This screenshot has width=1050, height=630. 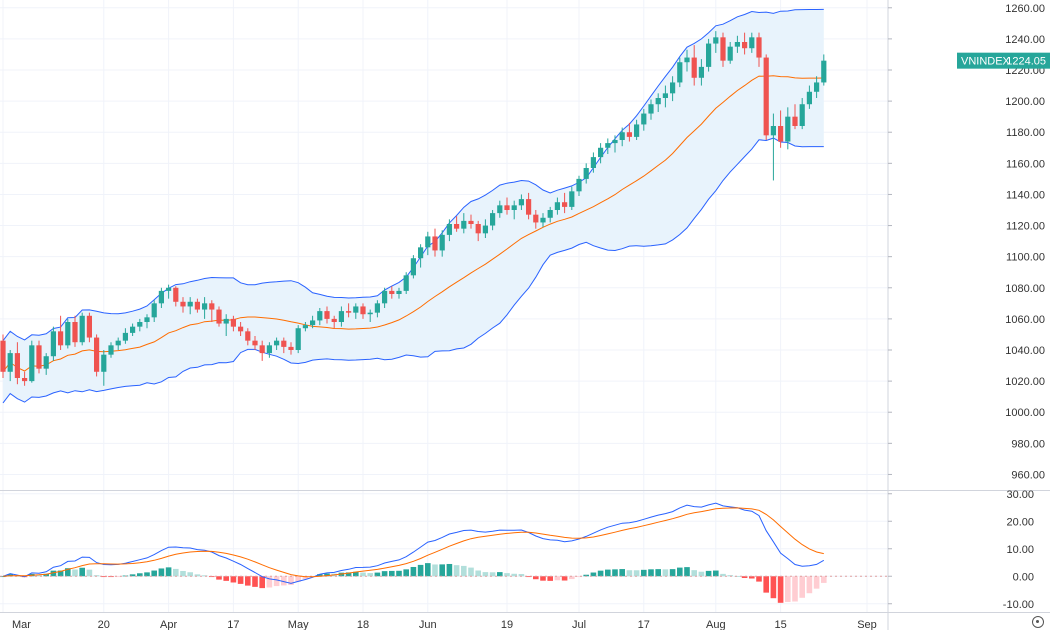 I want to click on settings-gear-icon, so click(x=1038, y=622).